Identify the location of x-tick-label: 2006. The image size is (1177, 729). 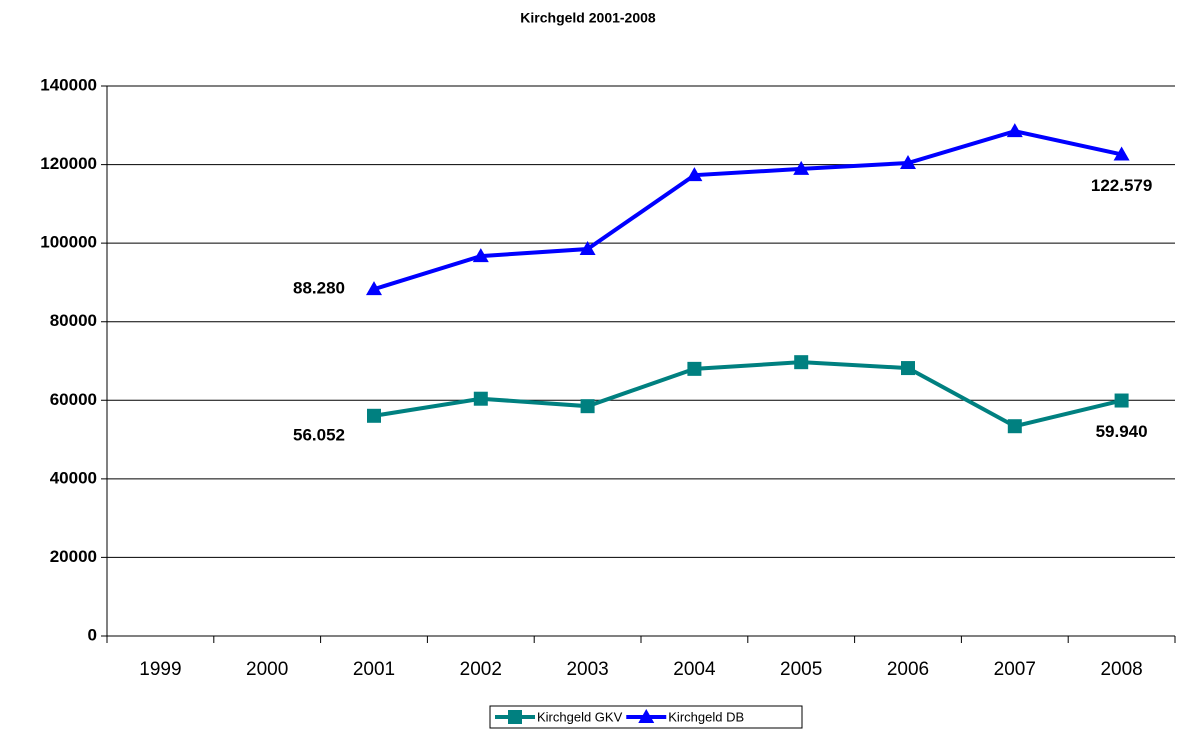
(908, 669).